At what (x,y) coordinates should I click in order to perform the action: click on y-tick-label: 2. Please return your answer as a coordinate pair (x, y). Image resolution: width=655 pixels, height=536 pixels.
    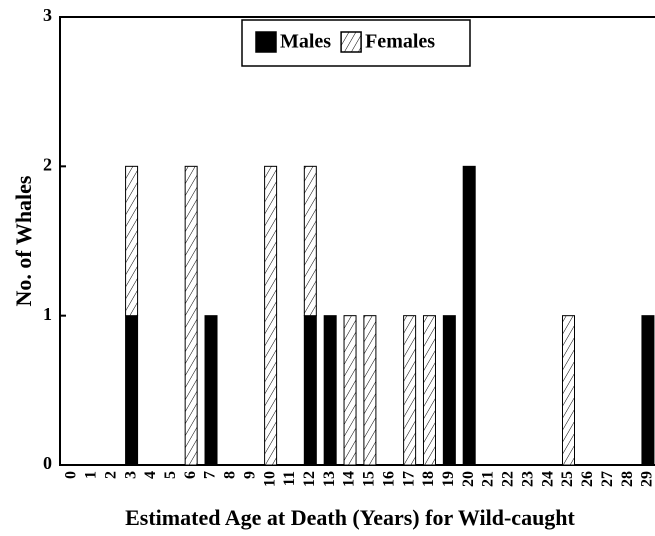
    Looking at the image, I should click on (47, 164).